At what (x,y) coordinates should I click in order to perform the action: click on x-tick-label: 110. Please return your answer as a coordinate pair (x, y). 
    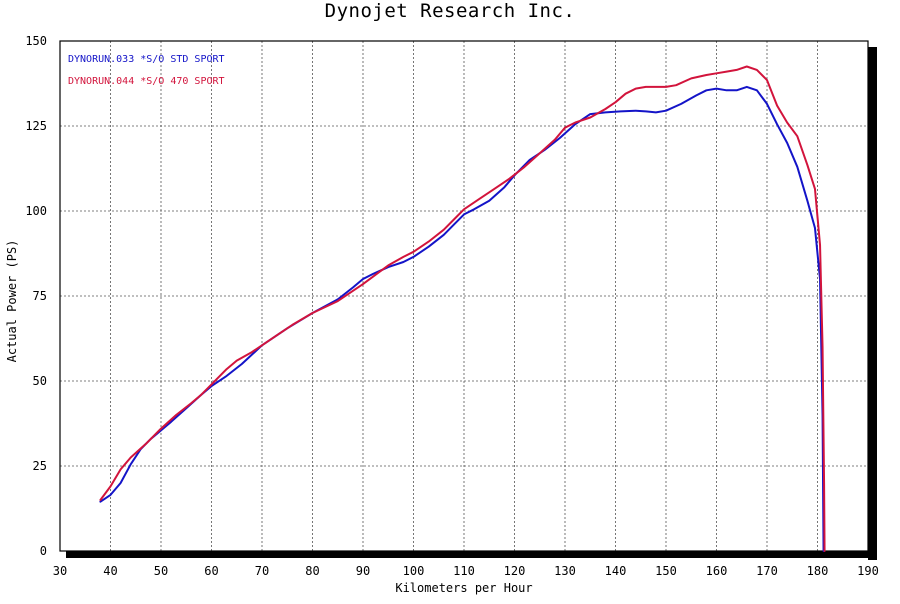
    Looking at the image, I should click on (464, 571).